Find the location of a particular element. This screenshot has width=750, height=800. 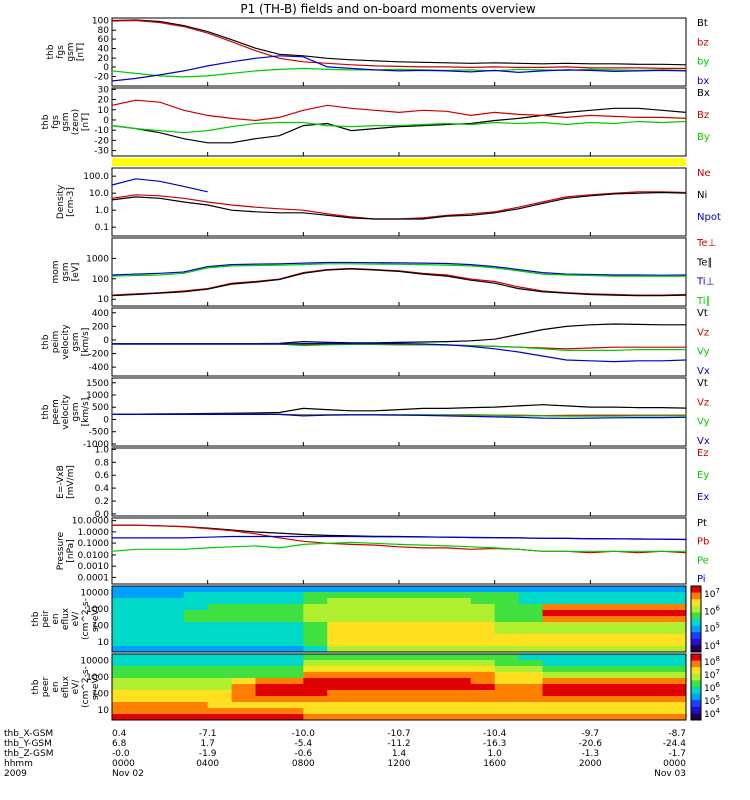

colorbar-tick-label: 105 is located at coordinates (712, 700).